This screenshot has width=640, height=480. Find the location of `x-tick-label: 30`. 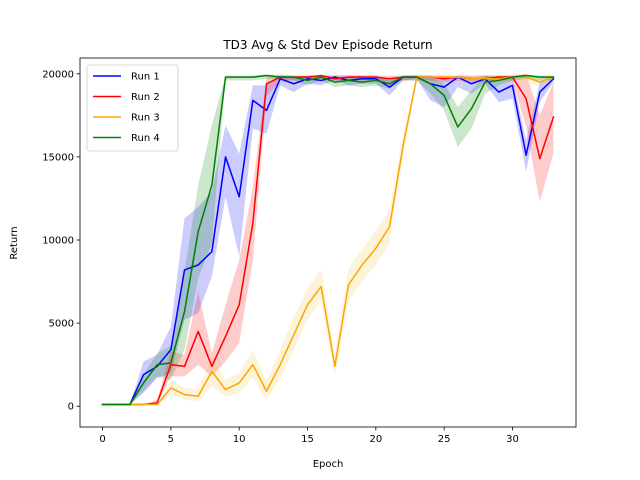

x-tick-label: 30 is located at coordinates (512, 439).